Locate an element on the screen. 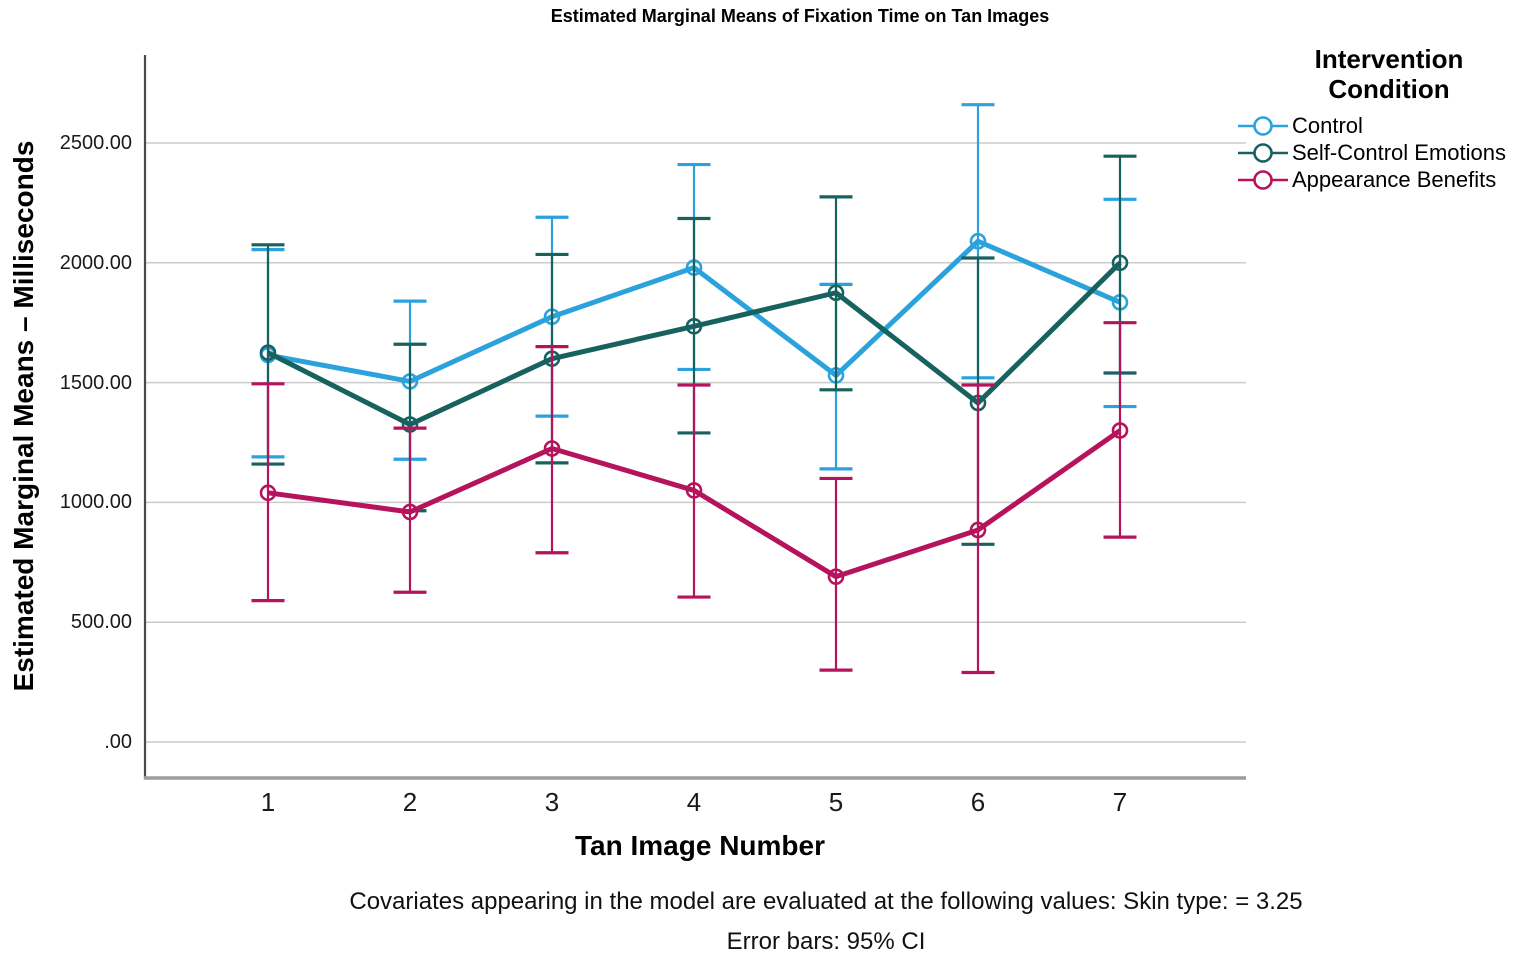 This screenshot has width=1535, height=962. y-tick-label: 2000.00 is located at coordinates (95, 262).